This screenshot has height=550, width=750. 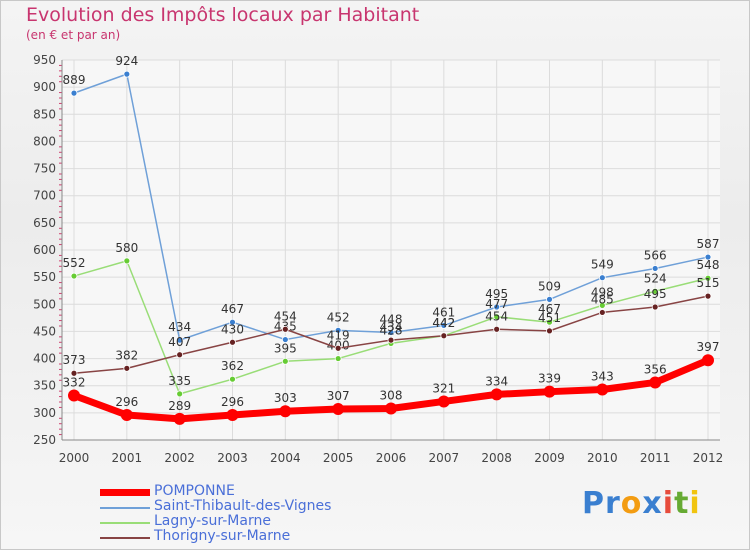 What do you see at coordinates (285, 458) in the screenshot?
I see `x-tick-label: 2004` at bounding box center [285, 458].